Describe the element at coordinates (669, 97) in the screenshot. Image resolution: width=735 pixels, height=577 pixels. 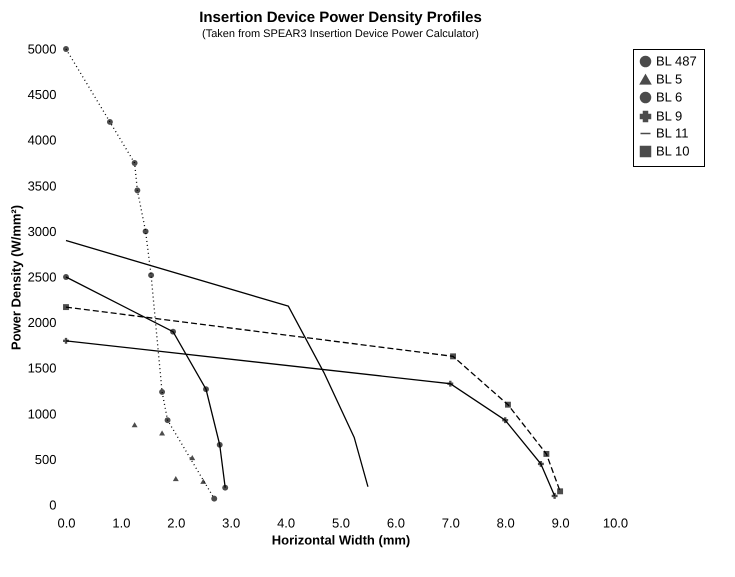
I see `legend-label: BL 6` at that location.